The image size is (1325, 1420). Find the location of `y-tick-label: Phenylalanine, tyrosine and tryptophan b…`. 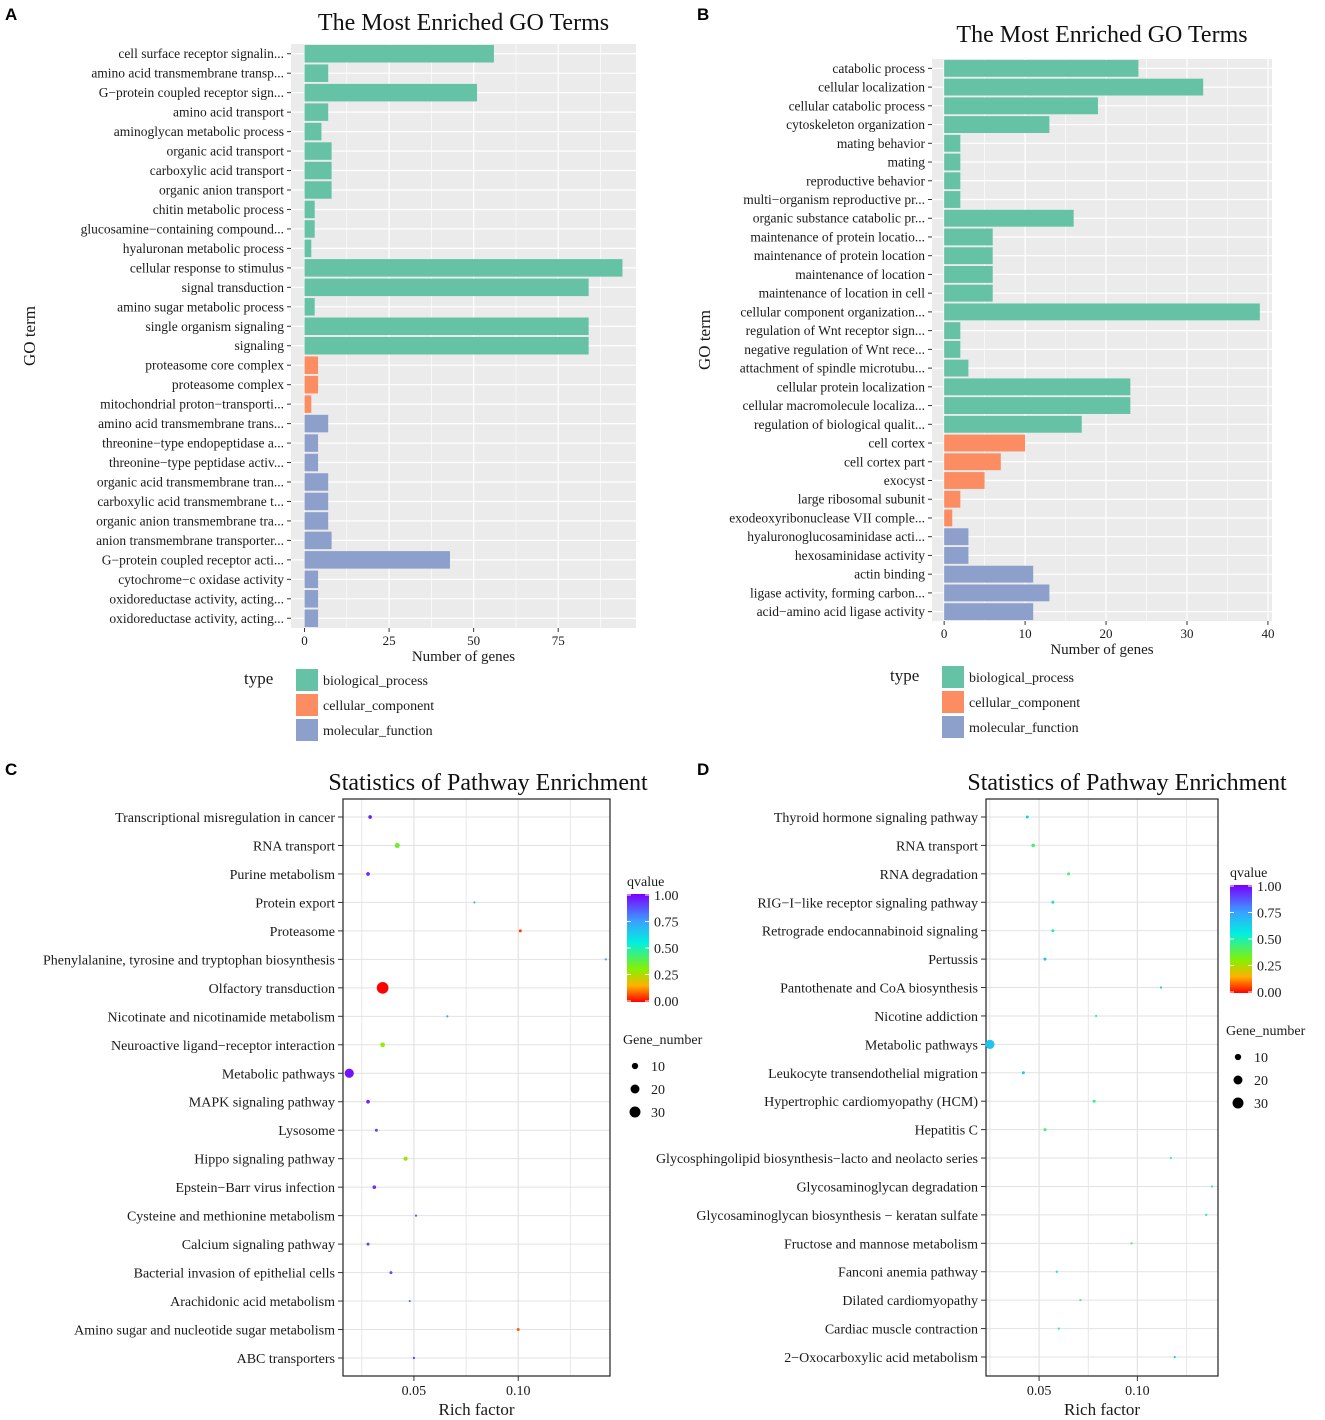

y-tick-label: Phenylalanine, tyrosine and tryptophan b… is located at coordinates (189, 960).